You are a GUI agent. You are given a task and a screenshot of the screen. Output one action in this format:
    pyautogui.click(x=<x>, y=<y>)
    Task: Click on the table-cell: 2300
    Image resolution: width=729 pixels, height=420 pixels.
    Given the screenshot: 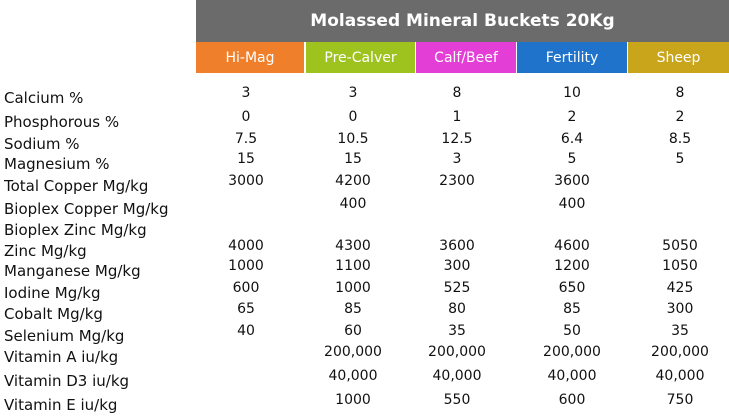 What is the action you would take?
    pyautogui.click(x=457, y=181)
    